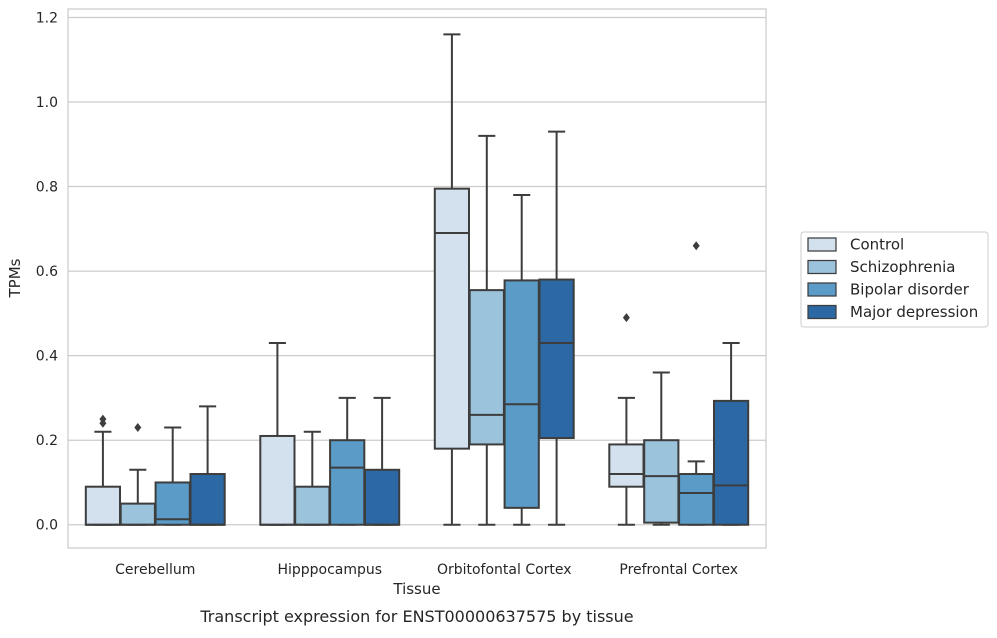 This screenshot has height=638, width=997. I want to click on x-tick-label: Cerebellum, so click(155, 570).